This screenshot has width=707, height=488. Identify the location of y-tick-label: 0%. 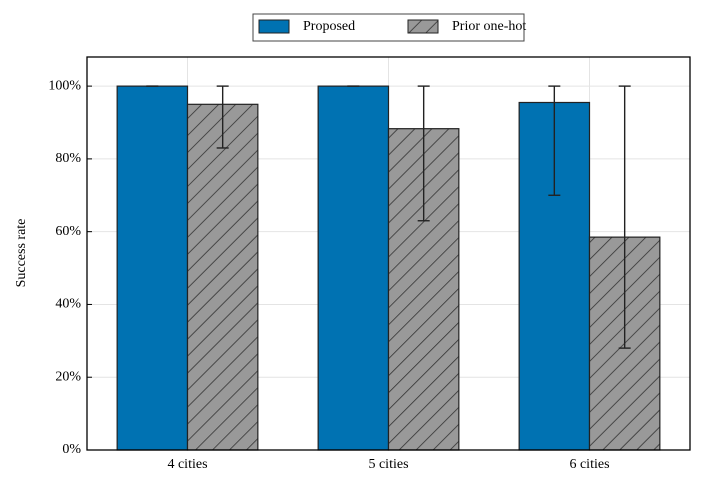
(71, 449).